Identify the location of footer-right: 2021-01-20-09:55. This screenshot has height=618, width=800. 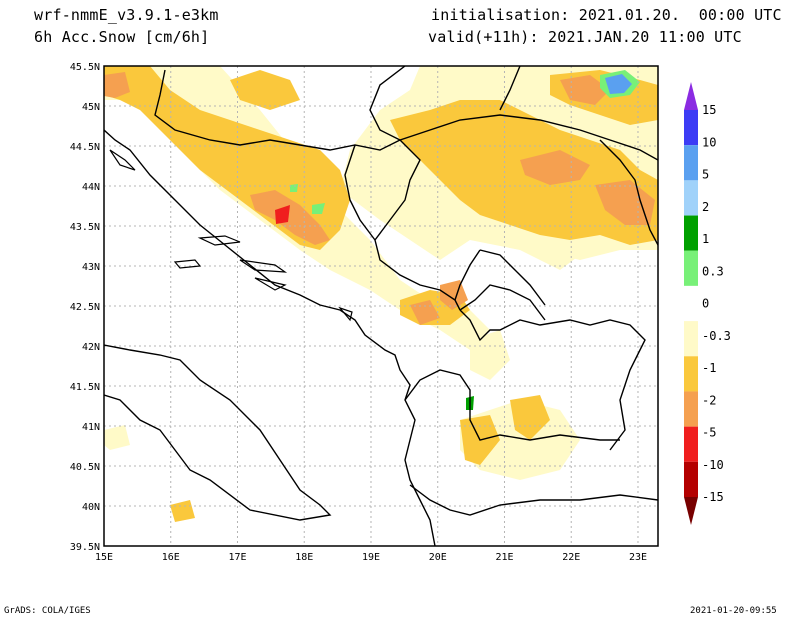
(733, 611).